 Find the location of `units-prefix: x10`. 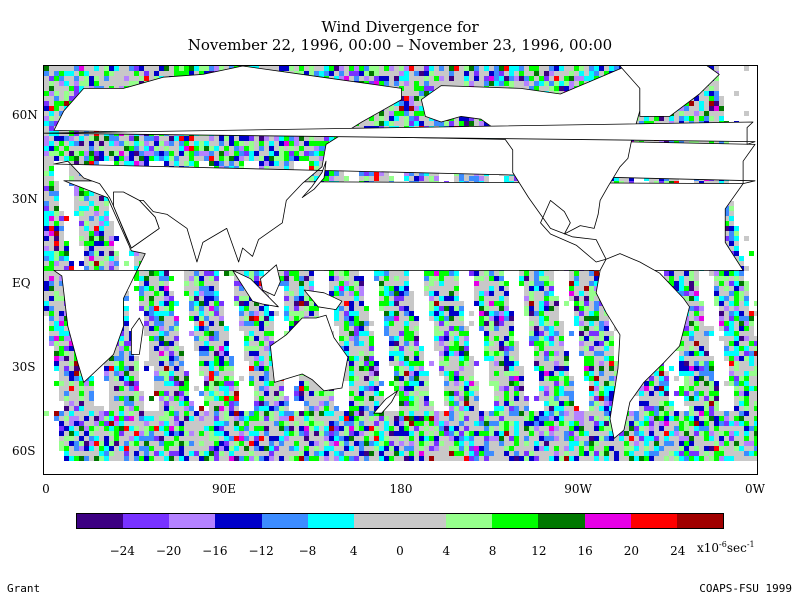

units-prefix: x10 is located at coordinates (708, 548).